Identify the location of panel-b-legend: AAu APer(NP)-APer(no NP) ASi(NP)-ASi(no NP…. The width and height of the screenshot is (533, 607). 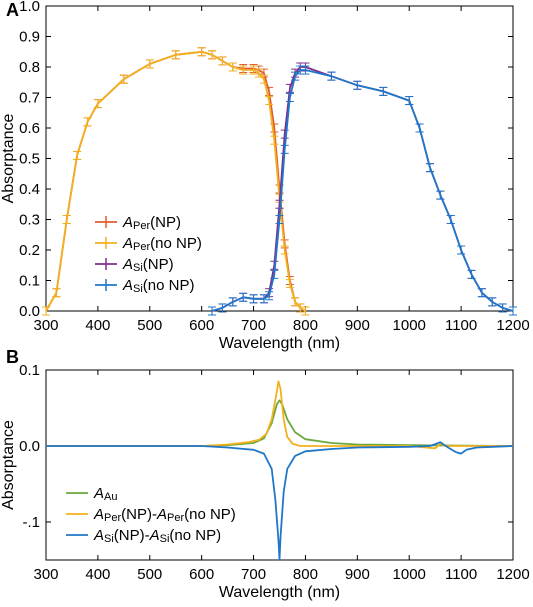
(151, 515).